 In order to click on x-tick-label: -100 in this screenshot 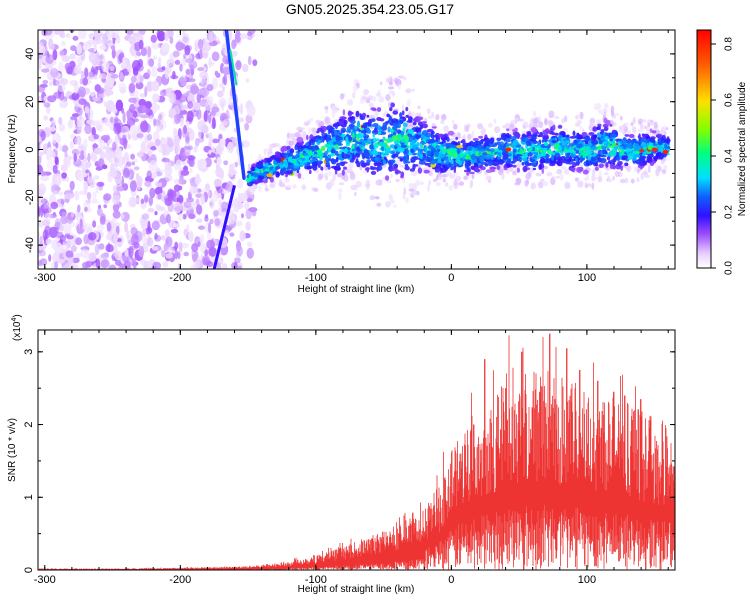, I will do `click(316, 278)`.